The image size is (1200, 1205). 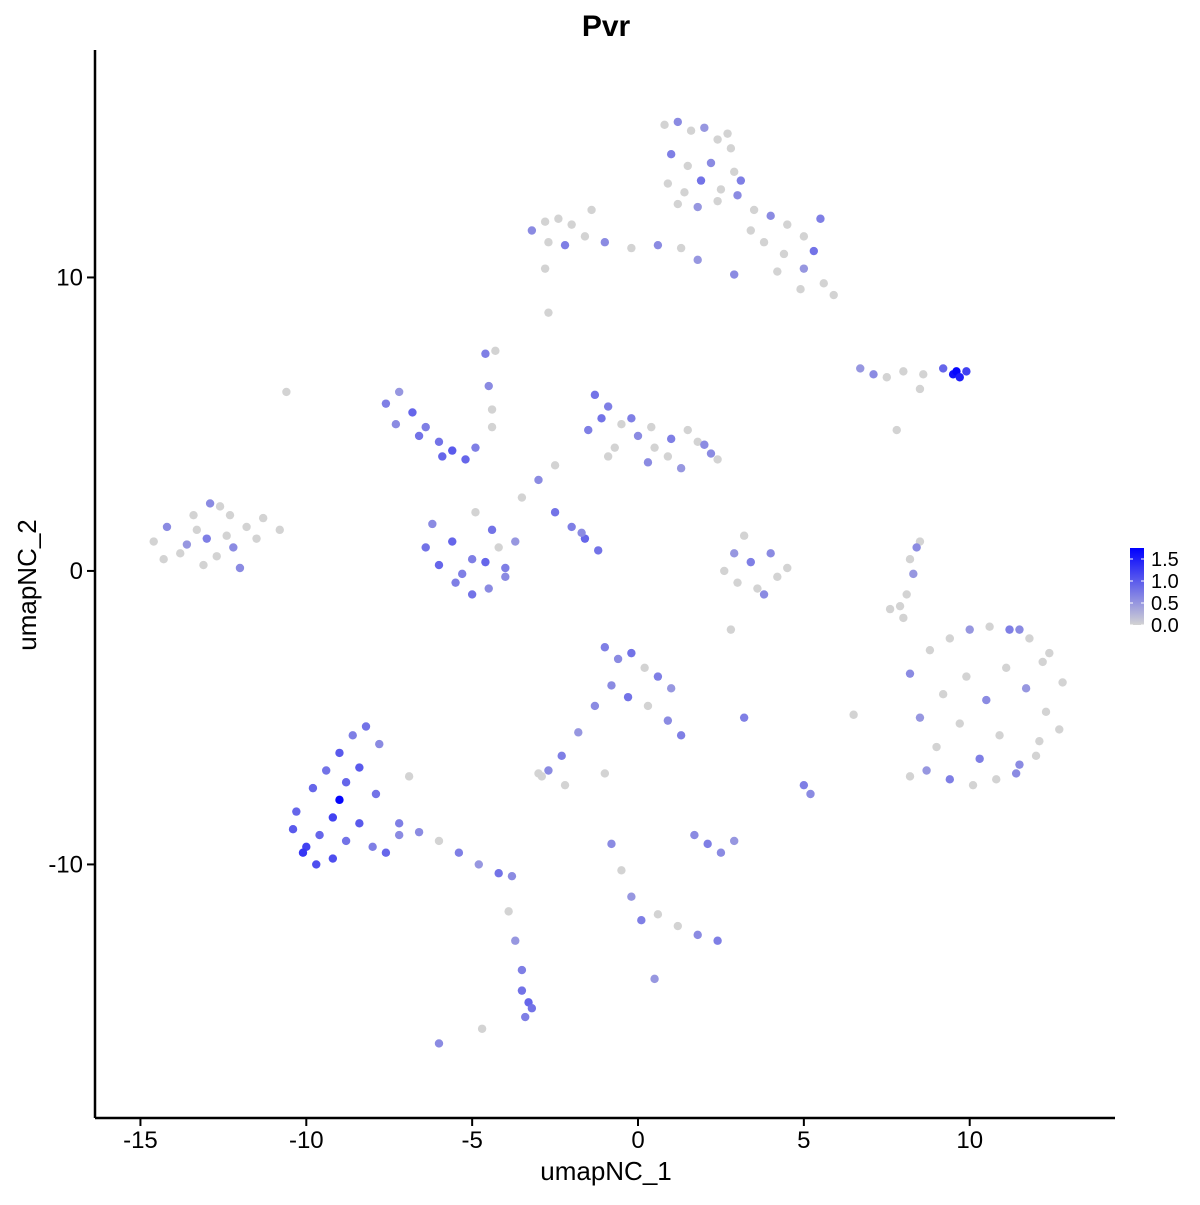 What do you see at coordinates (65, 864) in the screenshot?
I see `y-tick-label: -10` at bounding box center [65, 864].